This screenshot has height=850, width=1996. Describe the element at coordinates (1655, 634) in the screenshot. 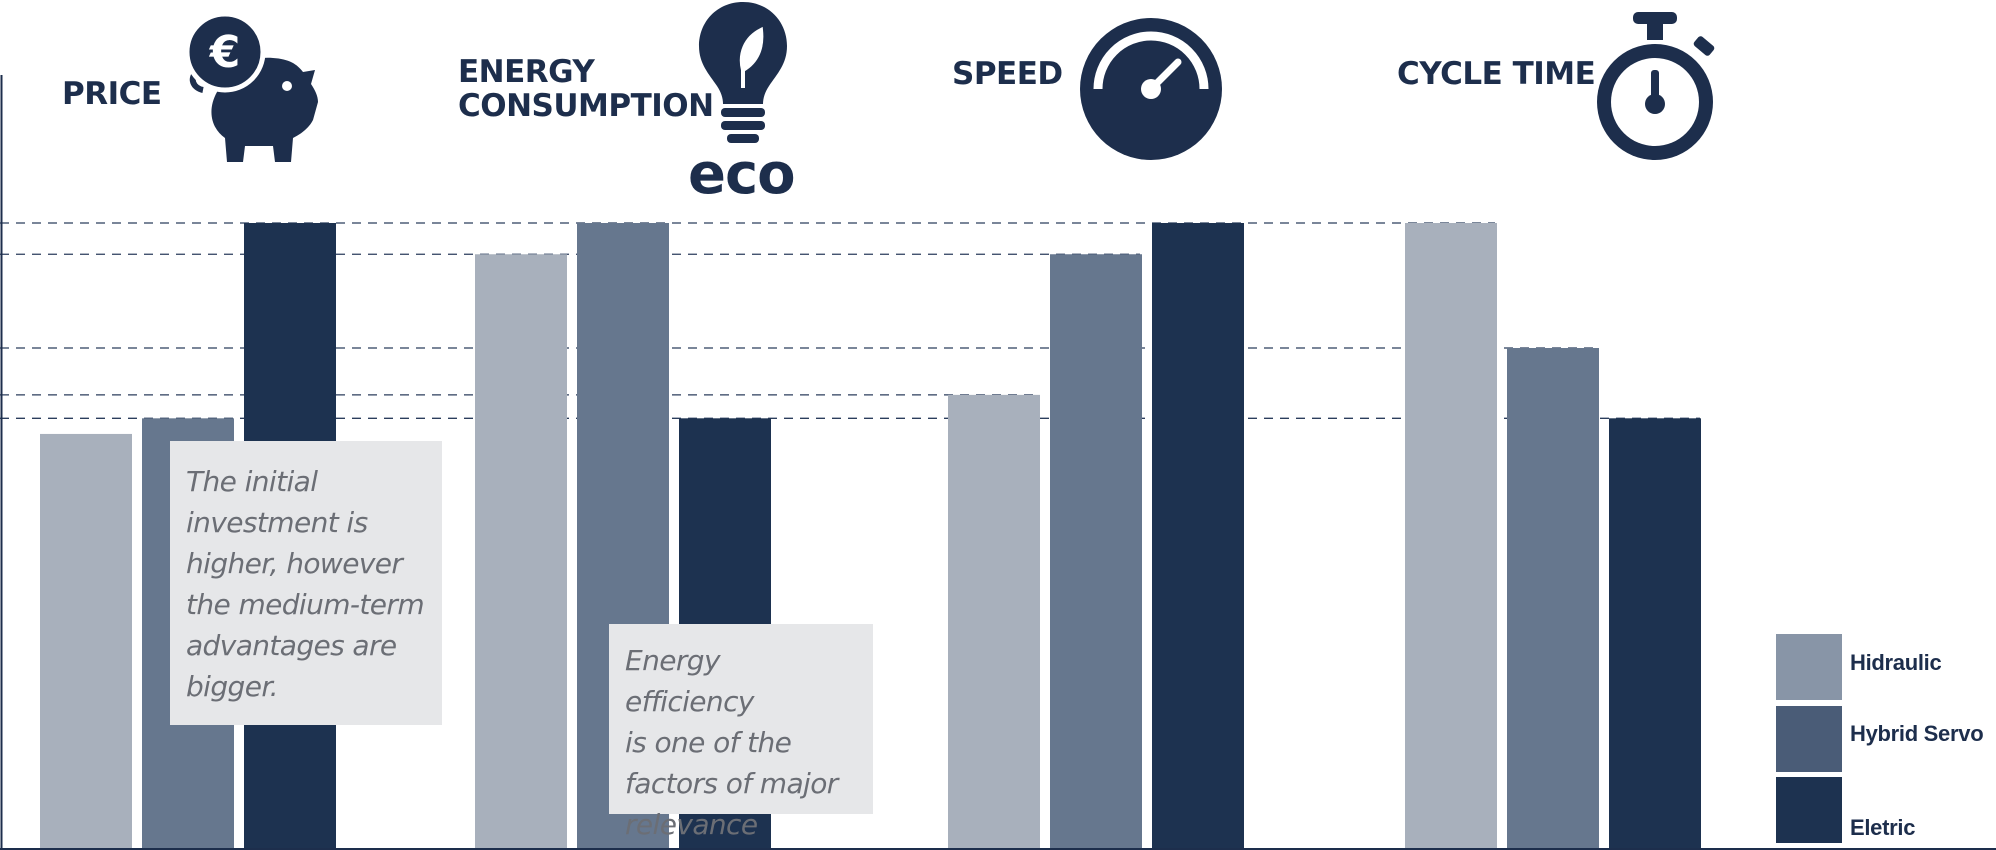

I see `bar-cycle-time-eletric` at that location.